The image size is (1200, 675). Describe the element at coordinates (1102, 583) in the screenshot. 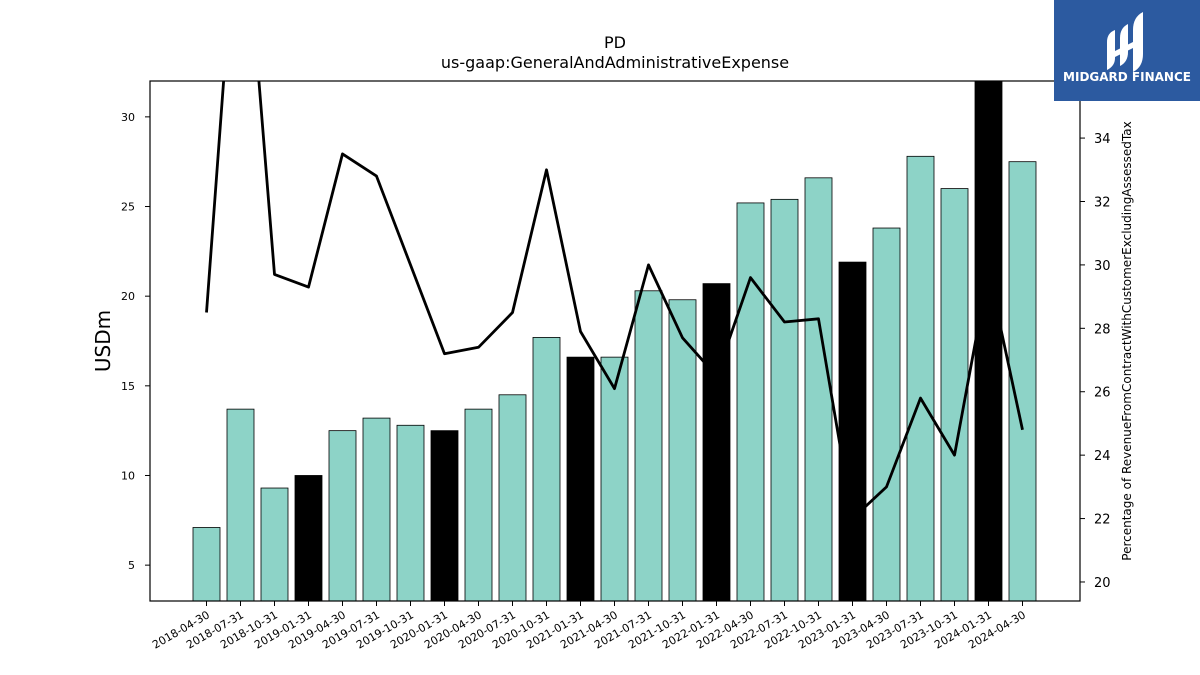

I see `right-tick-label: 20` at that location.